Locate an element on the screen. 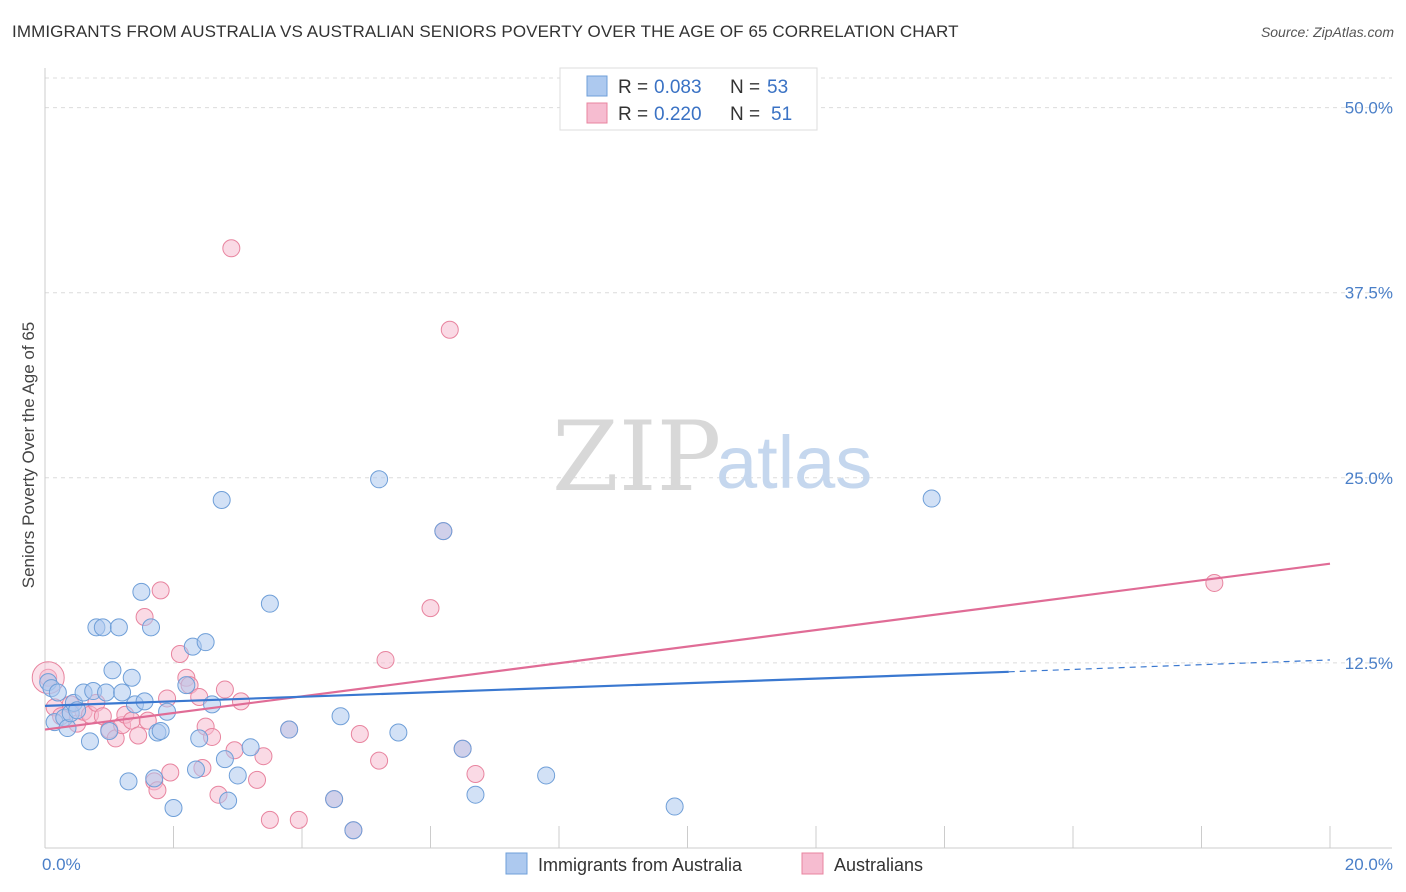 Image resolution: width=1406 pixels, height=892 pixels. y-tick-label: 50.0% is located at coordinates (1369, 108).